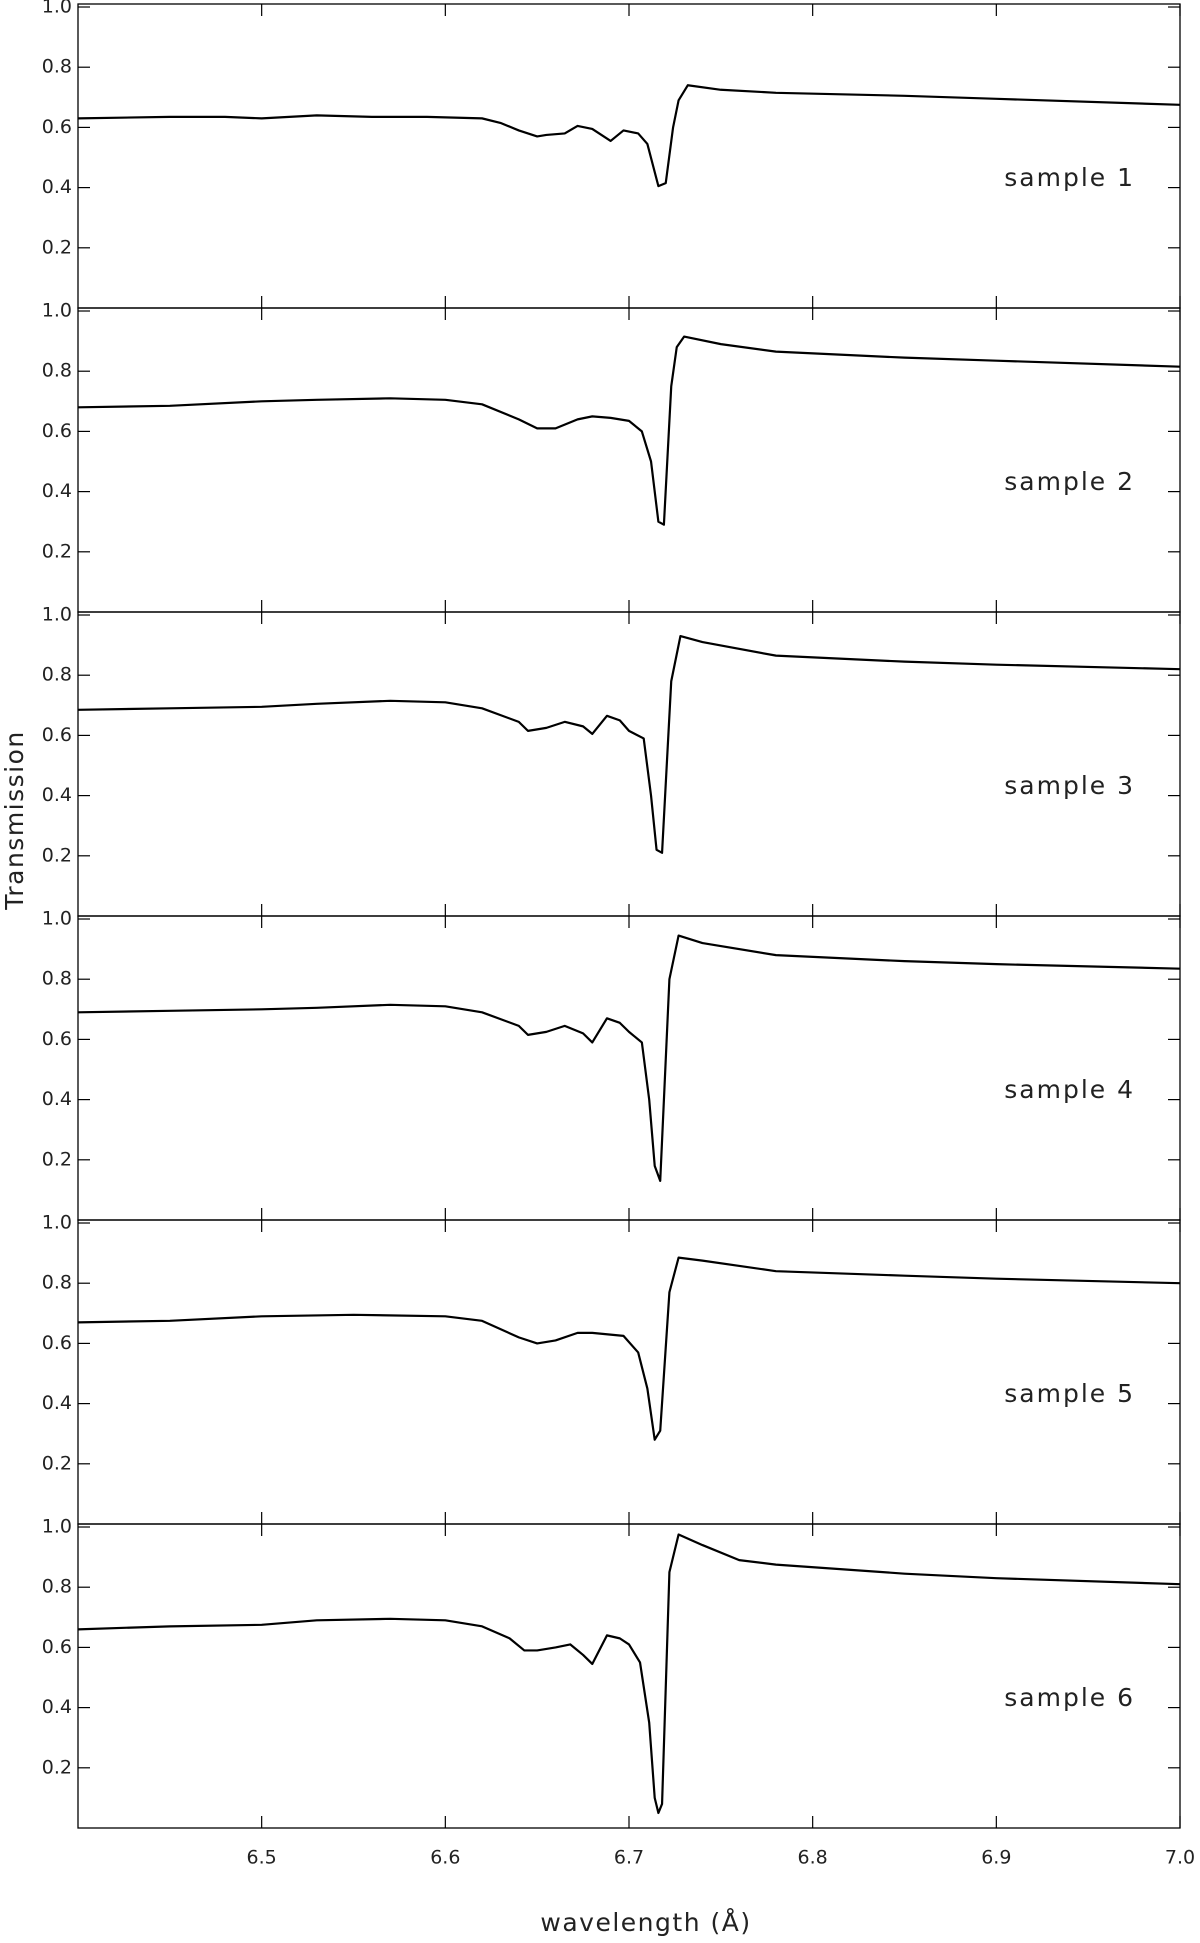 Image resolution: width=1200 pixels, height=1943 pixels. I want to click on sample-label: sample 2, so click(1069, 481).